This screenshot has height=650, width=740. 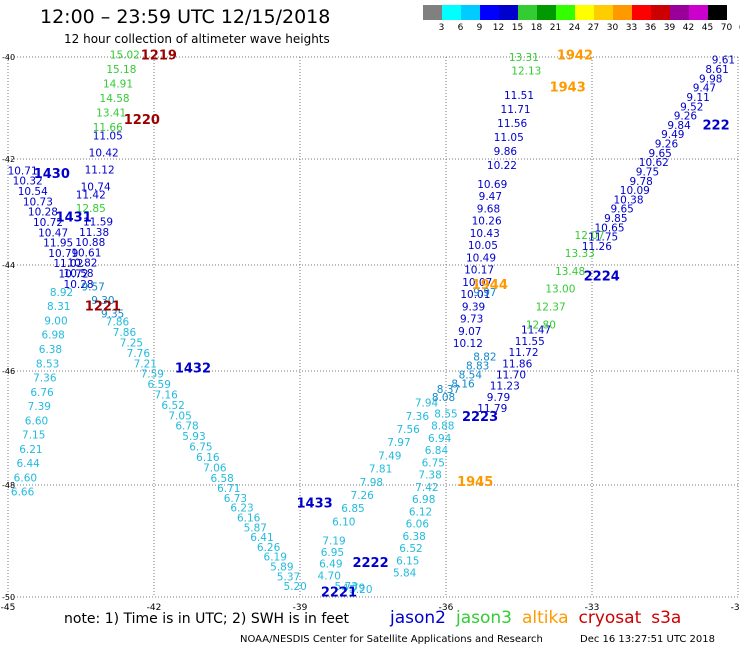 I want to click on swh-value: 7.42, so click(x=426, y=488).